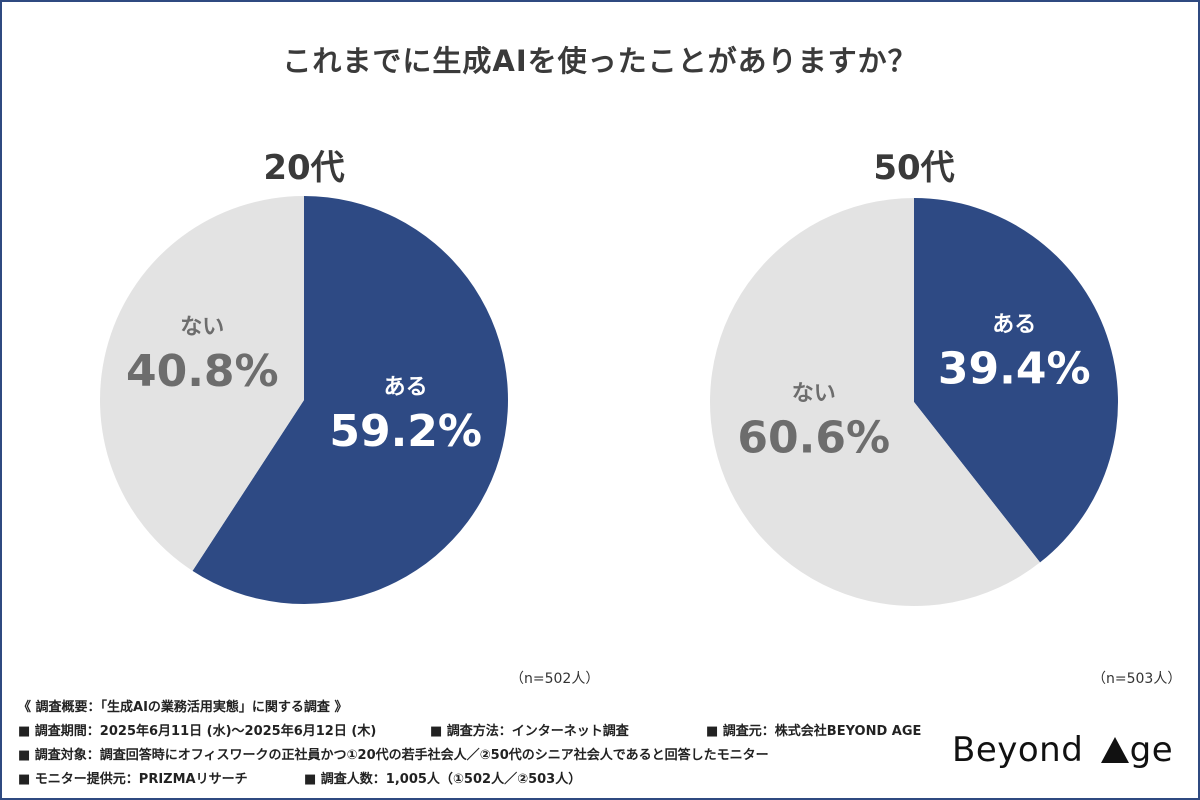 The image size is (1200, 800). What do you see at coordinates (443, 779) in the screenshot?
I see `notes-count: ■ 調査人数：1,005人（①502人／②503人）` at bounding box center [443, 779].